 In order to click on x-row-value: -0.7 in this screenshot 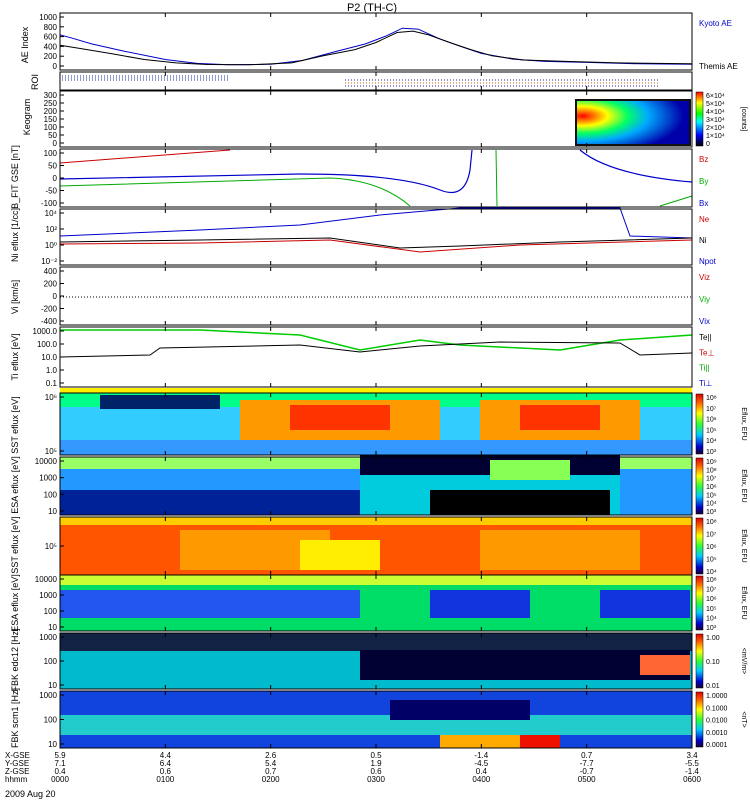, I will do `click(587, 771)`.